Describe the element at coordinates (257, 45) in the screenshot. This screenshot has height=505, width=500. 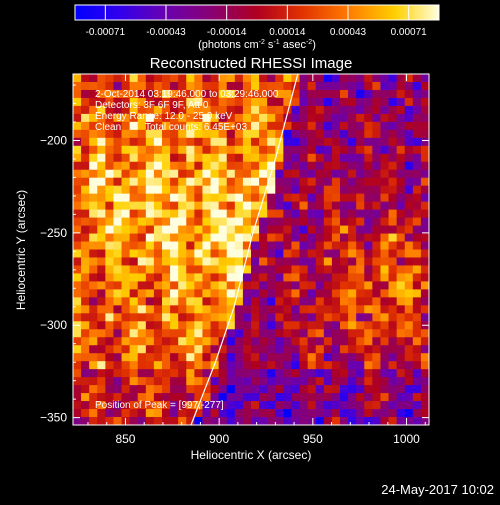
I see `colorbar-units: (photons cm-2 s-1 asec-2)` at that location.